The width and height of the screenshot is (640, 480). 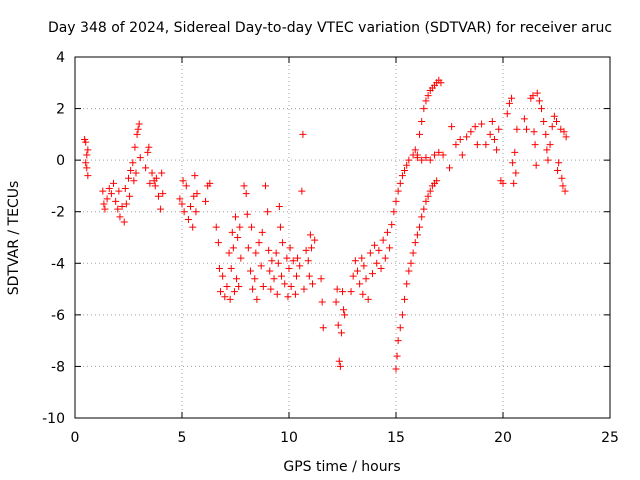 What do you see at coordinates (503, 438) in the screenshot?
I see `x-tick-label: 20` at bounding box center [503, 438].